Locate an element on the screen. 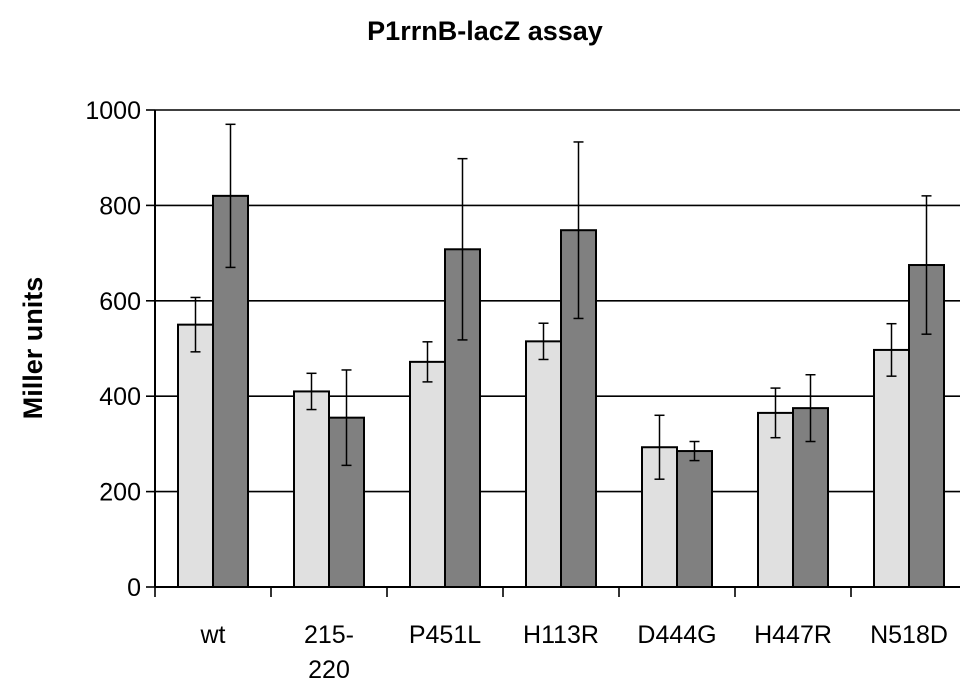  y-axis-label: Miller units is located at coordinates (33, 348).